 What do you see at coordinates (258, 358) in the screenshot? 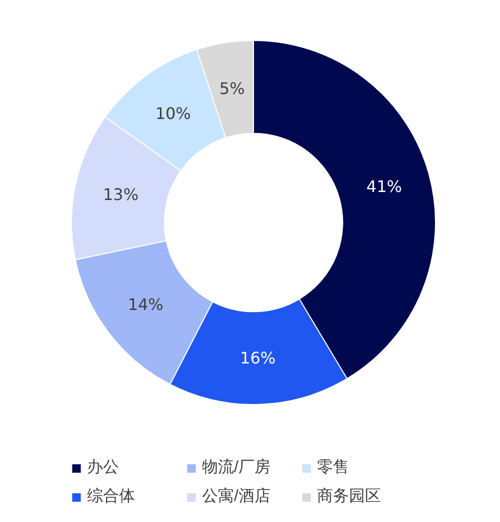
I see `data-label: 16%` at bounding box center [258, 358].